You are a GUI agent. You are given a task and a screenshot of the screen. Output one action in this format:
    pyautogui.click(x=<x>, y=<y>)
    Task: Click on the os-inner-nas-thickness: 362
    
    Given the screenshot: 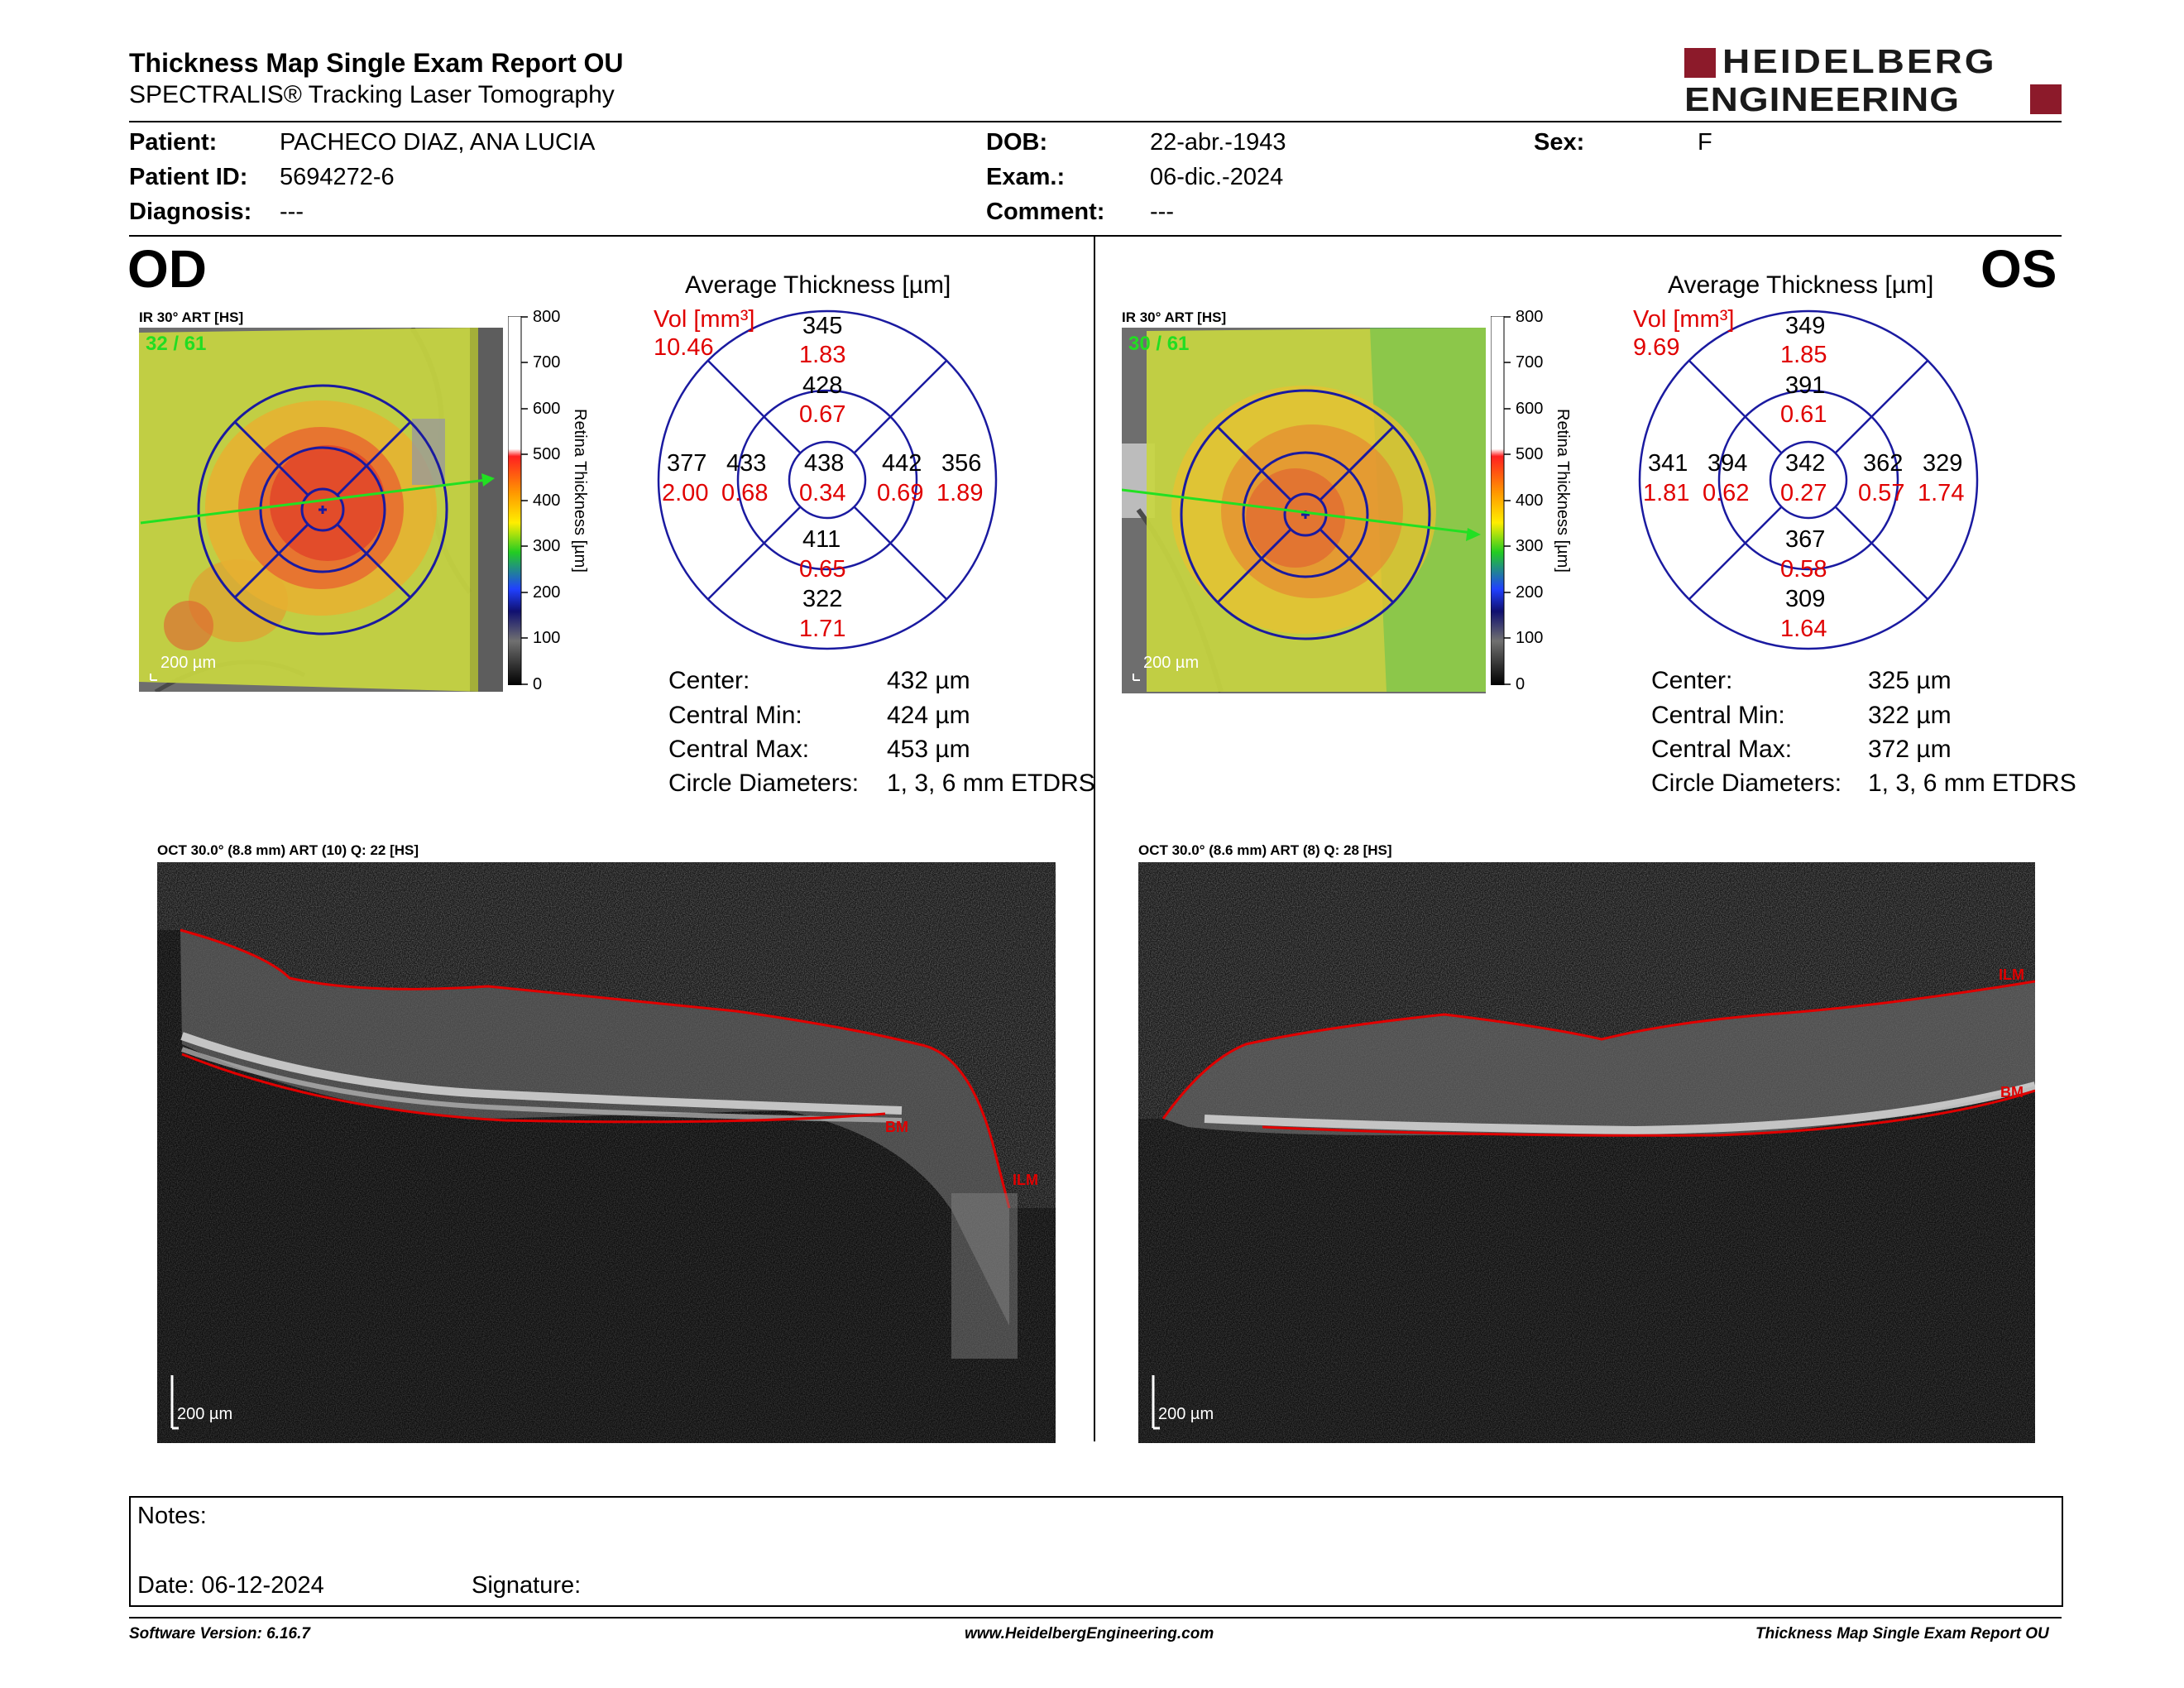 What is the action you would take?
    pyautogui.click(x=1883, y=463)
    